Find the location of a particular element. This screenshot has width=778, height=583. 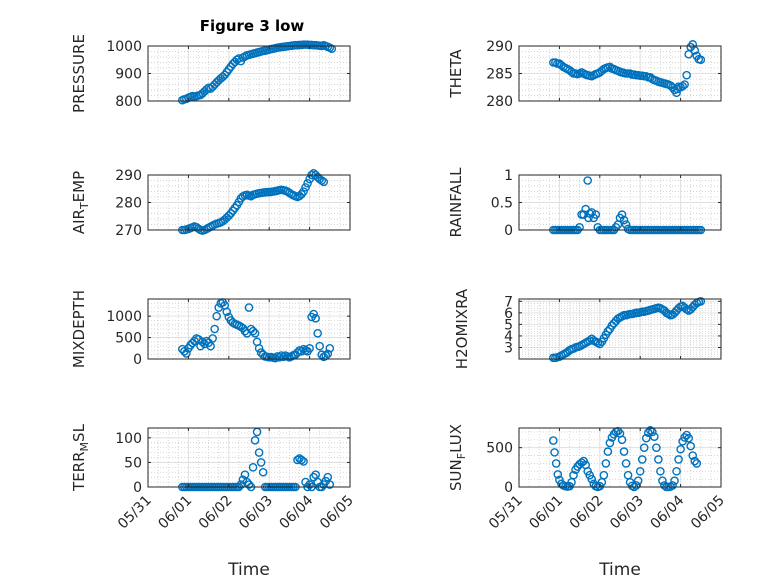

y-axis-label: SUNFLUX is located at coordinates (457, 457).